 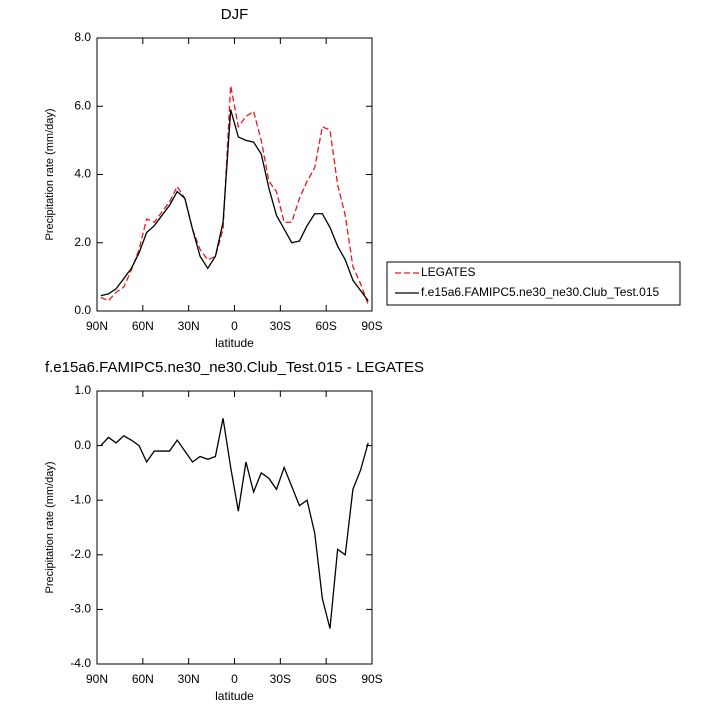 I want to click on y-tick-label: 6.0, so click(x=82, y=105).